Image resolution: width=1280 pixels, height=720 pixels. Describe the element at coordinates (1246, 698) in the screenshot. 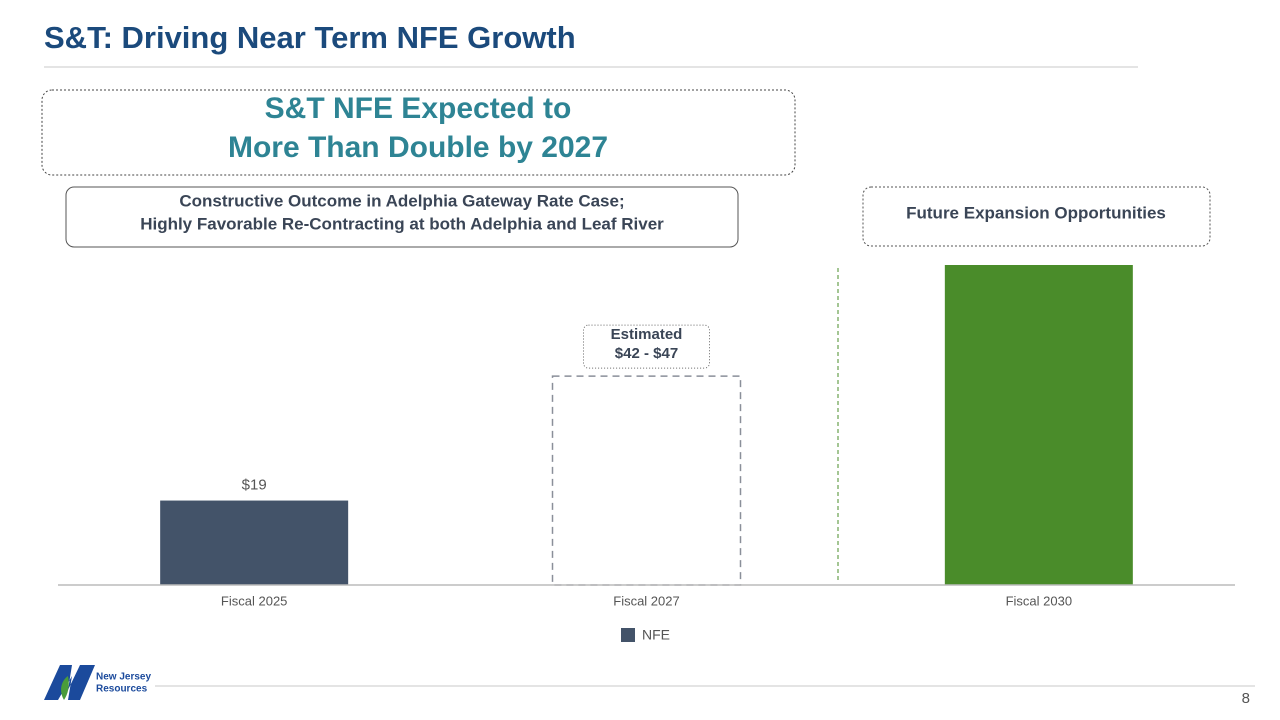

I see `page-number: 8` at that location.